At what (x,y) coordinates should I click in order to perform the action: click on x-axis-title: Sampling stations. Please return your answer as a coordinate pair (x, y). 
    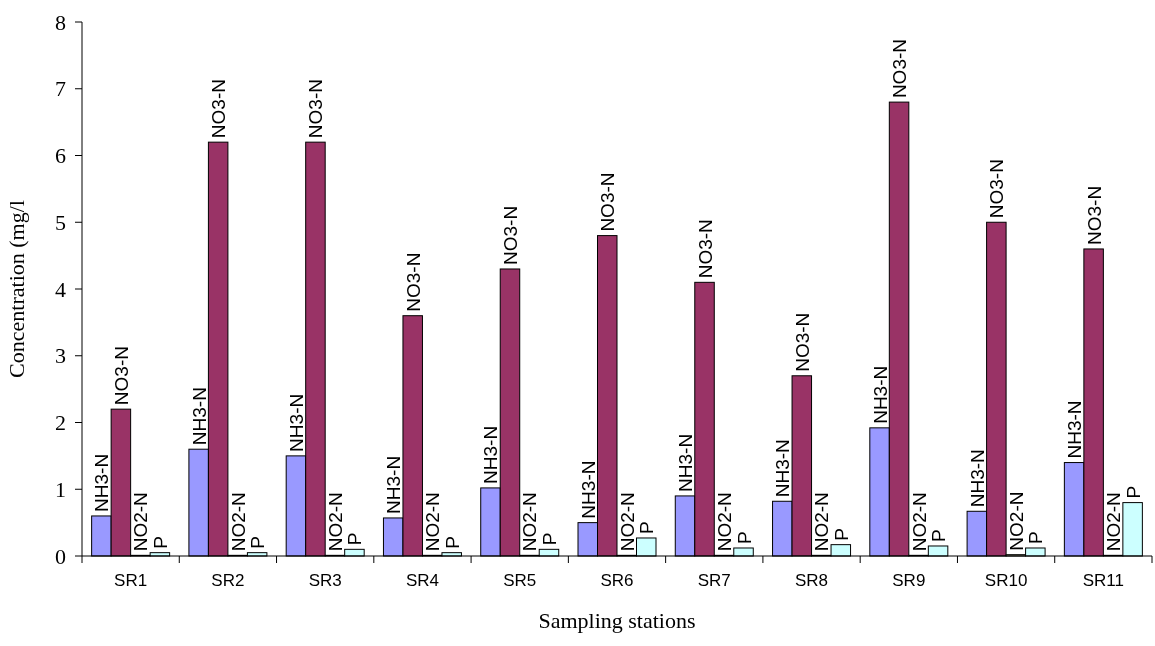
    Looking at the image, I should click on (617, 620).